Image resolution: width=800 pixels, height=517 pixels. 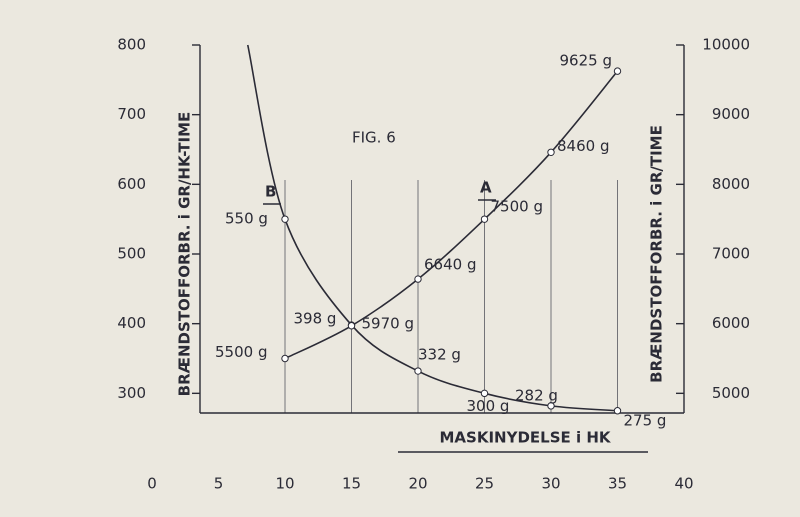 I want to click on y-axis-title: BRÆNDSTOFFORBR. i GR/HK-TIME, so click(x=185, y=254).